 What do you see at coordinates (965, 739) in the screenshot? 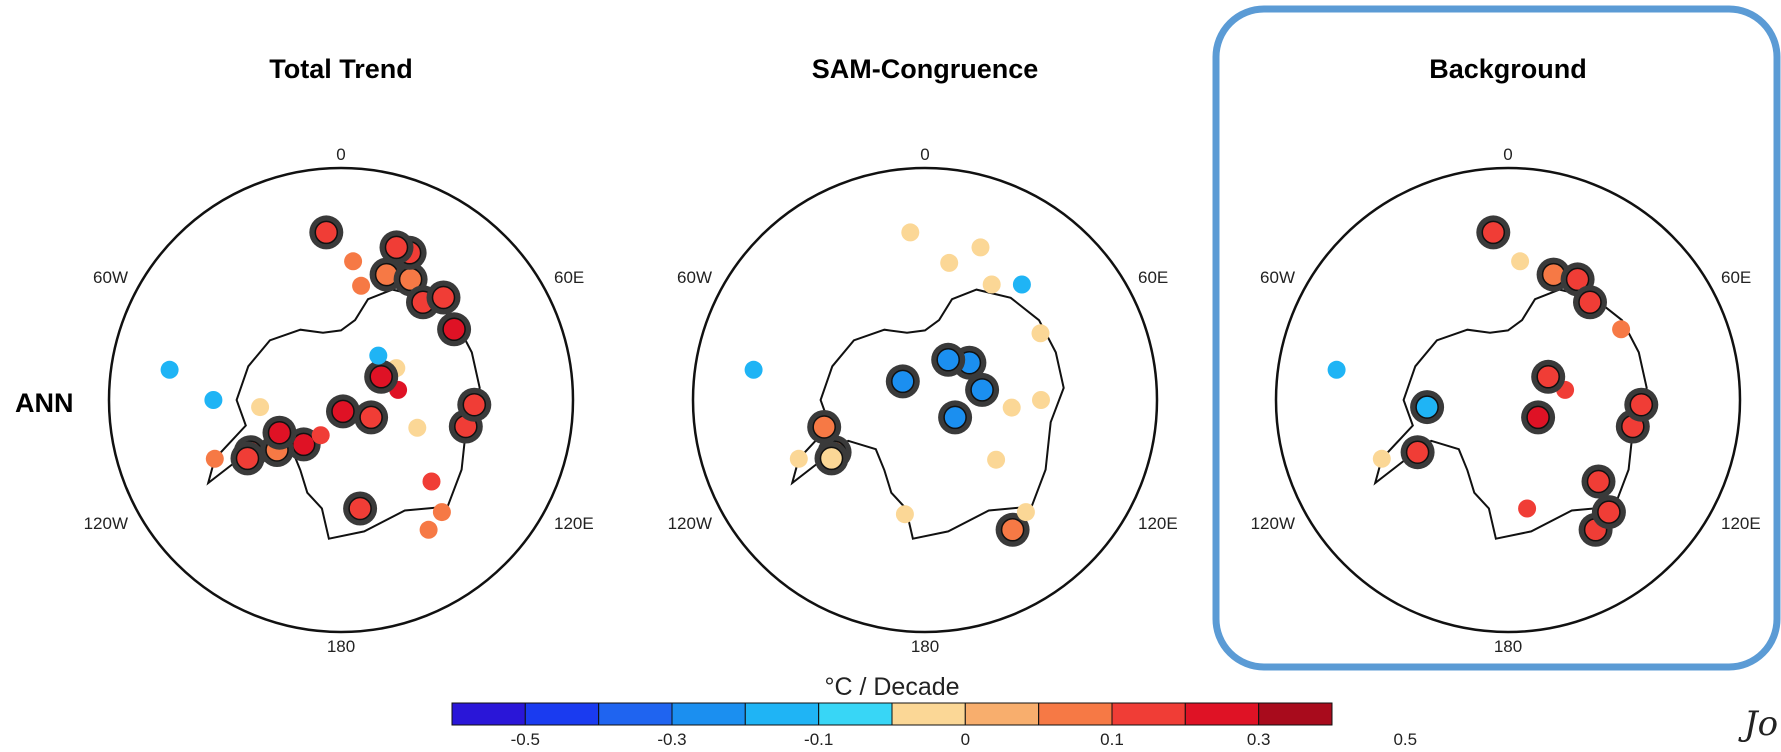
I see `colorbar-tick-label: 0` at bounding box center [965, 739].